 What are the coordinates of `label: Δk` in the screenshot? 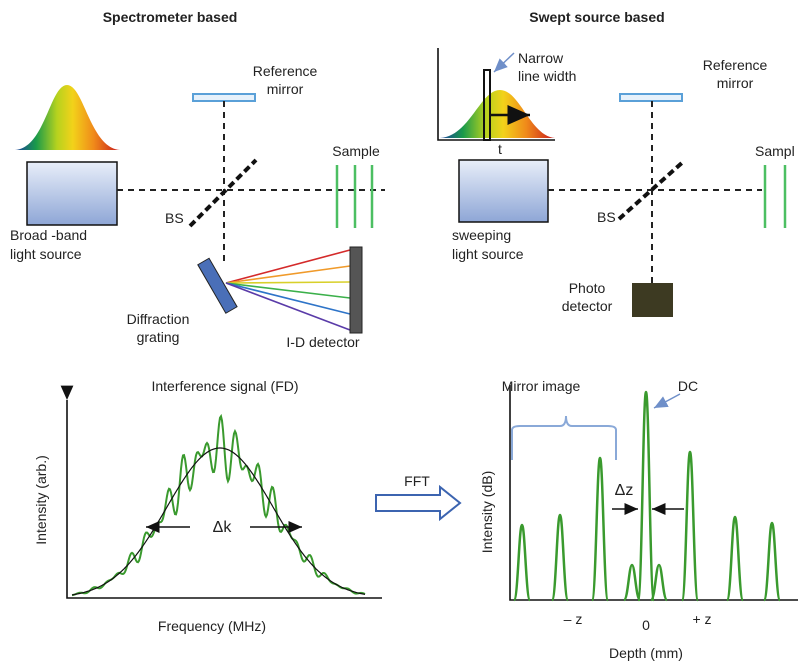 It's located at (223, 527).